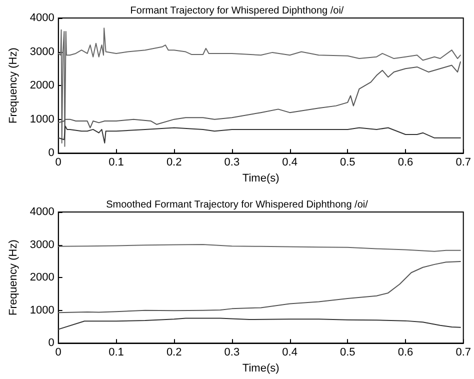  What do you see at coordinates (237, 205) in the screenshot?
I see `chart-title: Smoothed Formant Trajectory for Whispered Diphthong /oi/` at bounding box center [237, 205].